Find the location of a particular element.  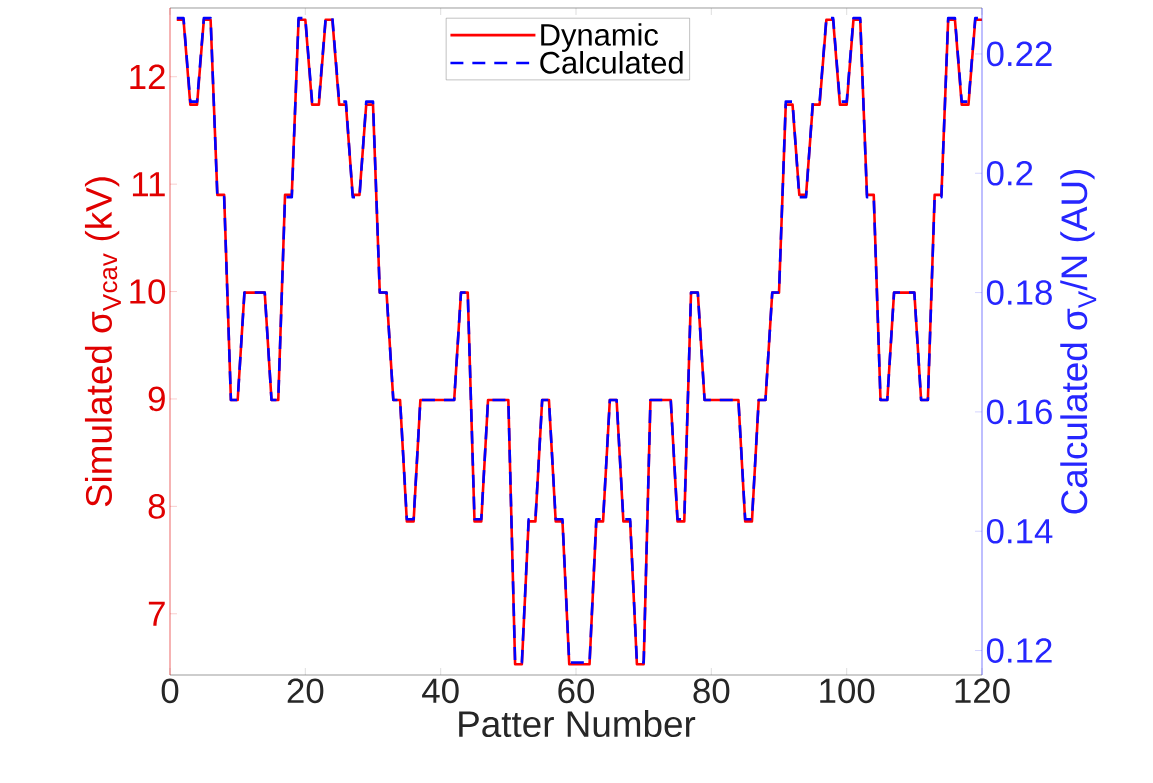

legend-label: Calculated is located at coordinates (611, 62).